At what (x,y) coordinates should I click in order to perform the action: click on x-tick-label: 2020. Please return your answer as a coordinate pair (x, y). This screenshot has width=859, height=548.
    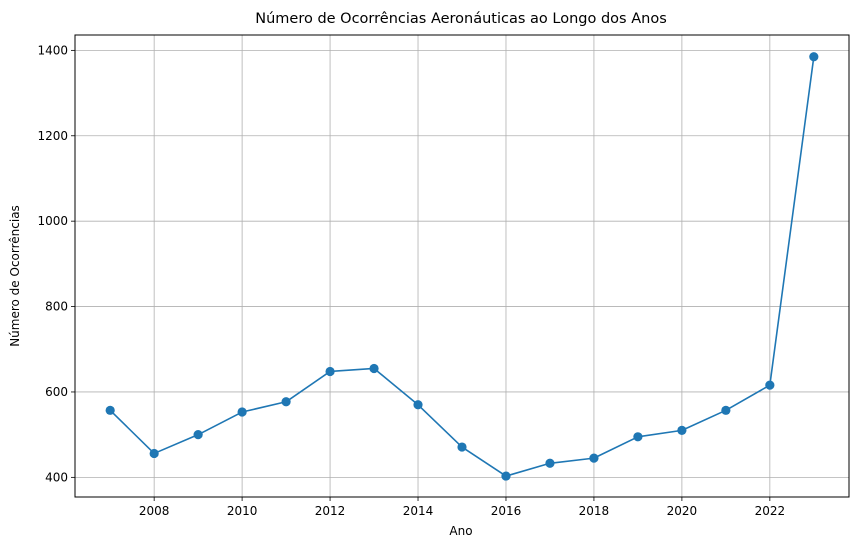
    Looking at the image, I should click on (682, 511).